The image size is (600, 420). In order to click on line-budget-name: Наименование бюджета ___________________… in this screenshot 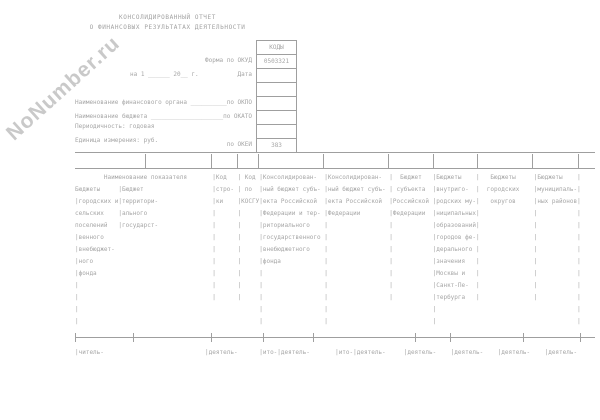, I will do `click(149, 116)`.